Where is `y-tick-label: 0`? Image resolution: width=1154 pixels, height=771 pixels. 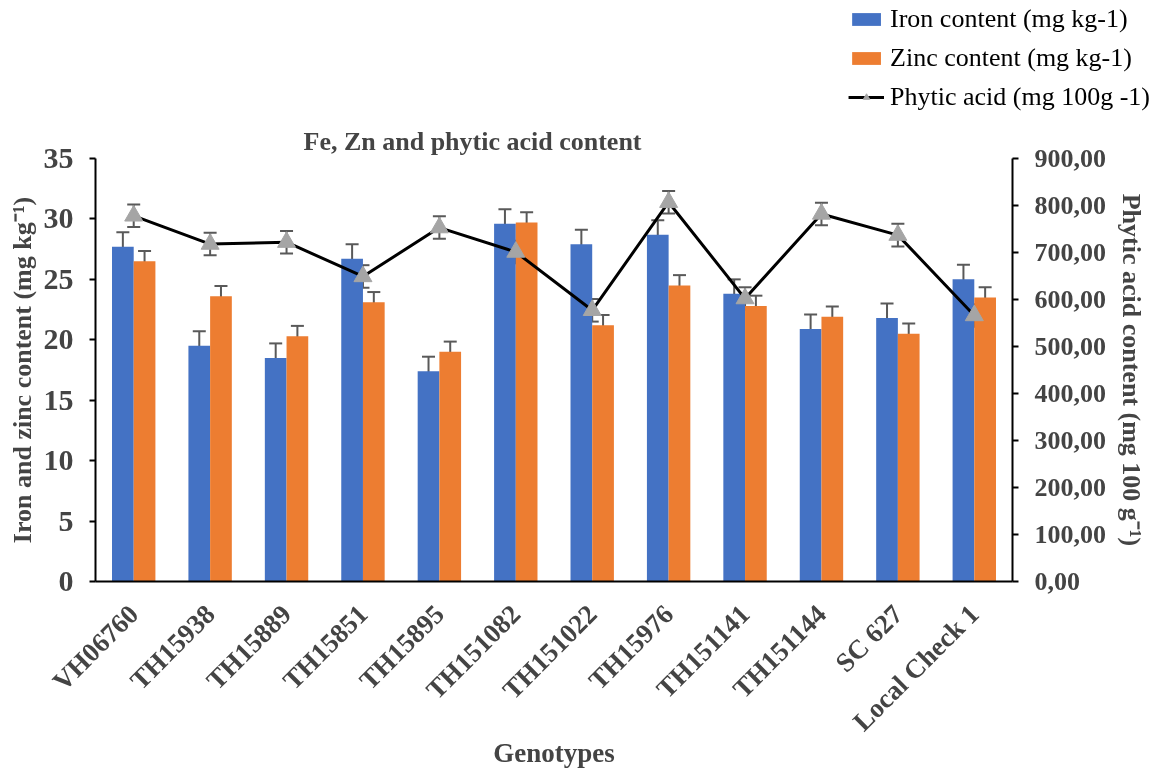
y-tick-label: 0 is located at coordinates (66, 580).